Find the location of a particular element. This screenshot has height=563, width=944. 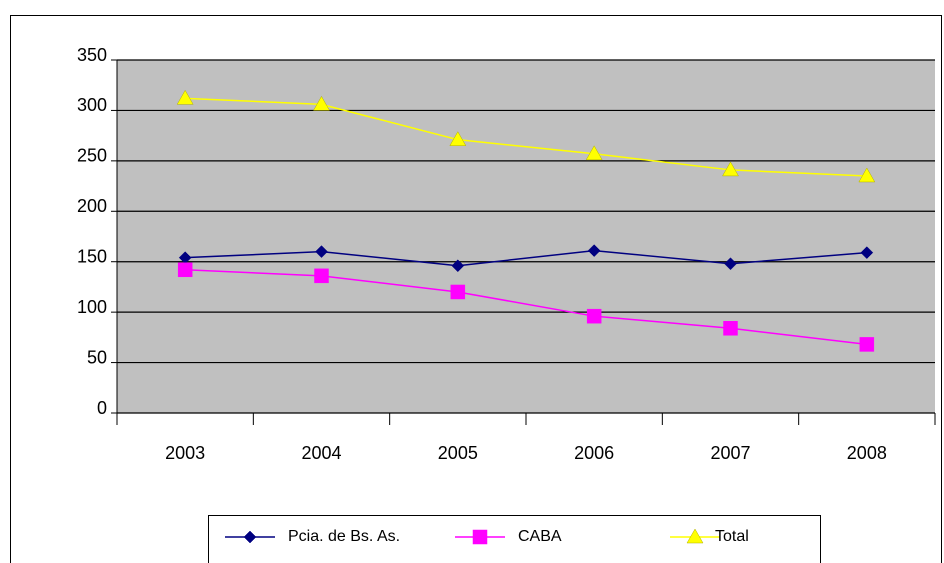

y-tick-label: 250 is located at coordinates (92, 156).